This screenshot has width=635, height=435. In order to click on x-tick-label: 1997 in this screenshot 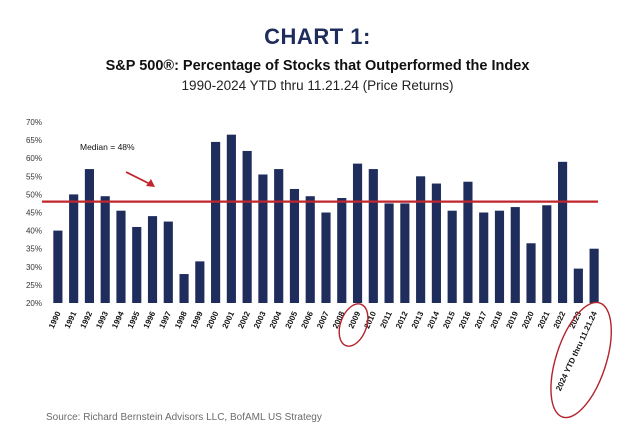, I will do `click(165, 320)`.